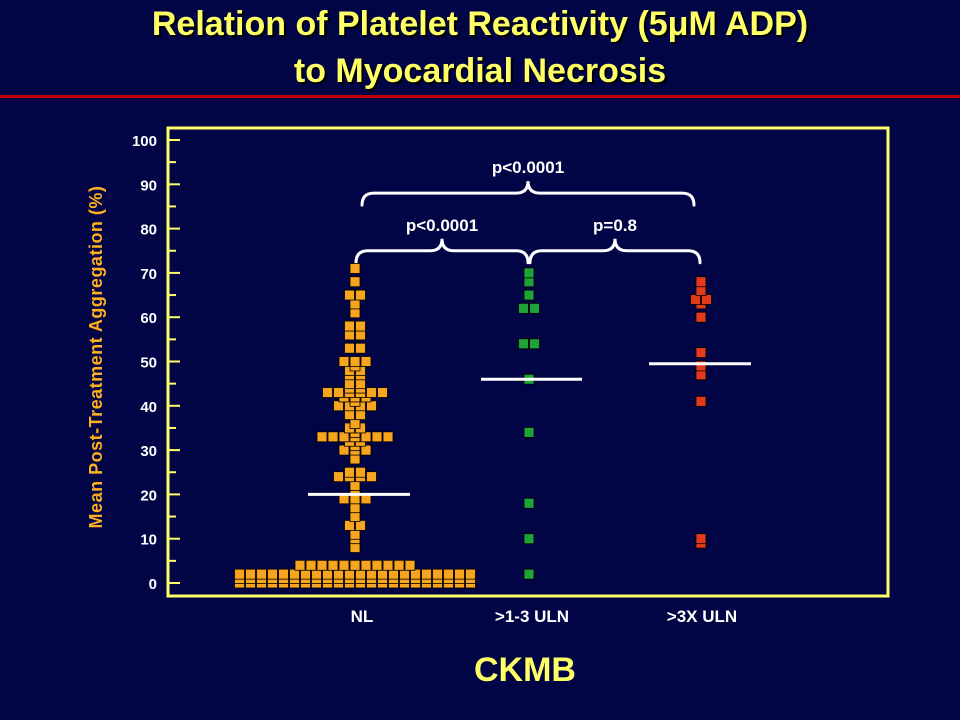  I want to click on p-value-label: p=0.8, so click(615, 225).